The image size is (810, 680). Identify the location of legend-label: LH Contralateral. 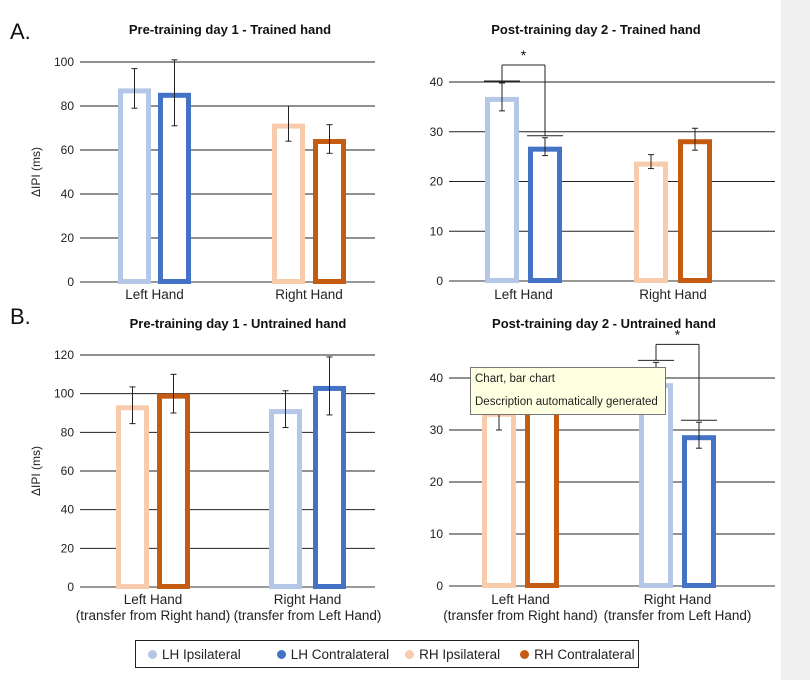
(340, 654).